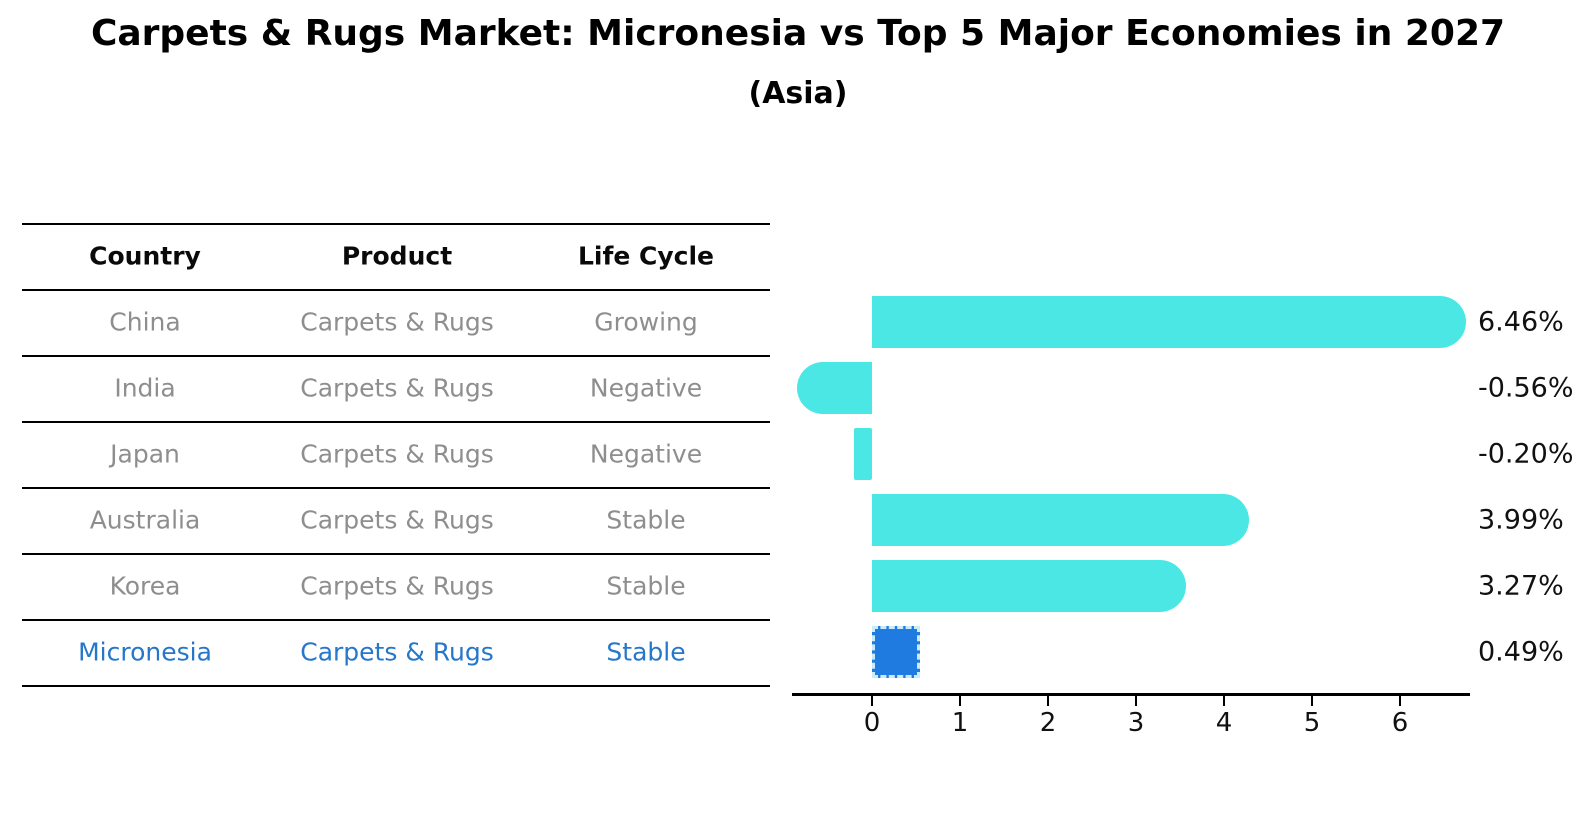  Describe the element at coordinates (397, 256) in the screenshot. I see `column-header-product: Product` at that location.